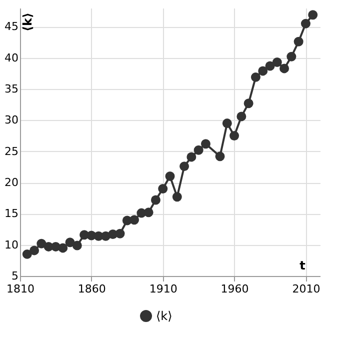 The image size is (350, 347). What do you see at coordinates (11, 245) in the screenshot?
I see `y-tick-label: 10` at bounding box center [11, 245].